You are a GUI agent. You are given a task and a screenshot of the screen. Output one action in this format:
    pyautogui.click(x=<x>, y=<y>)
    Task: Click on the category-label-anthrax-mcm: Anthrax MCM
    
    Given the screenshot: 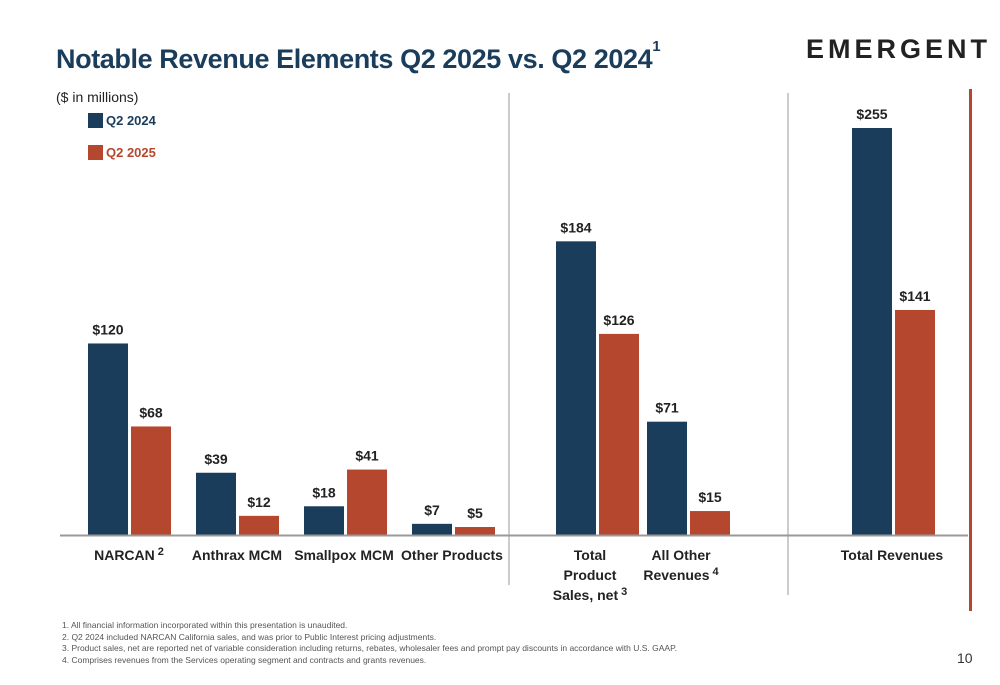 What is the action you would take?
    pyautogui.click(x=237, y=555)
    